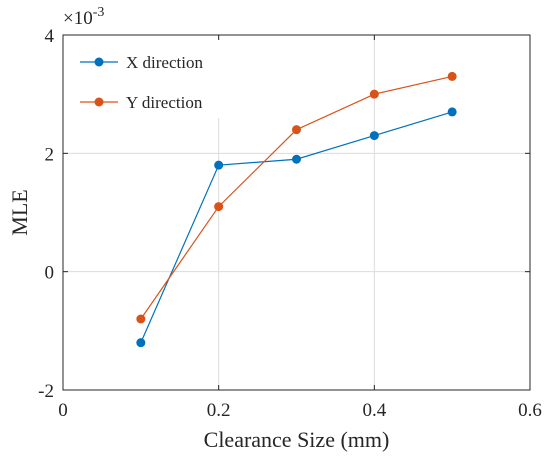 The height and width of the screenshot is (459, 550). I want to click on legend-label-1: X direction, so click(164, 62).